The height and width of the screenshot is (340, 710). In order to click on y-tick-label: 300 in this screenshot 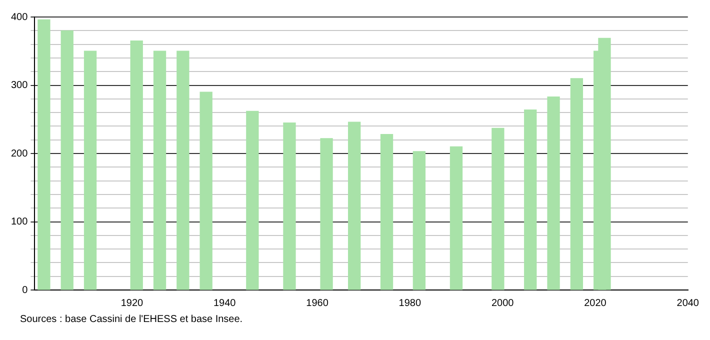, I will do `click(19, 85)`.